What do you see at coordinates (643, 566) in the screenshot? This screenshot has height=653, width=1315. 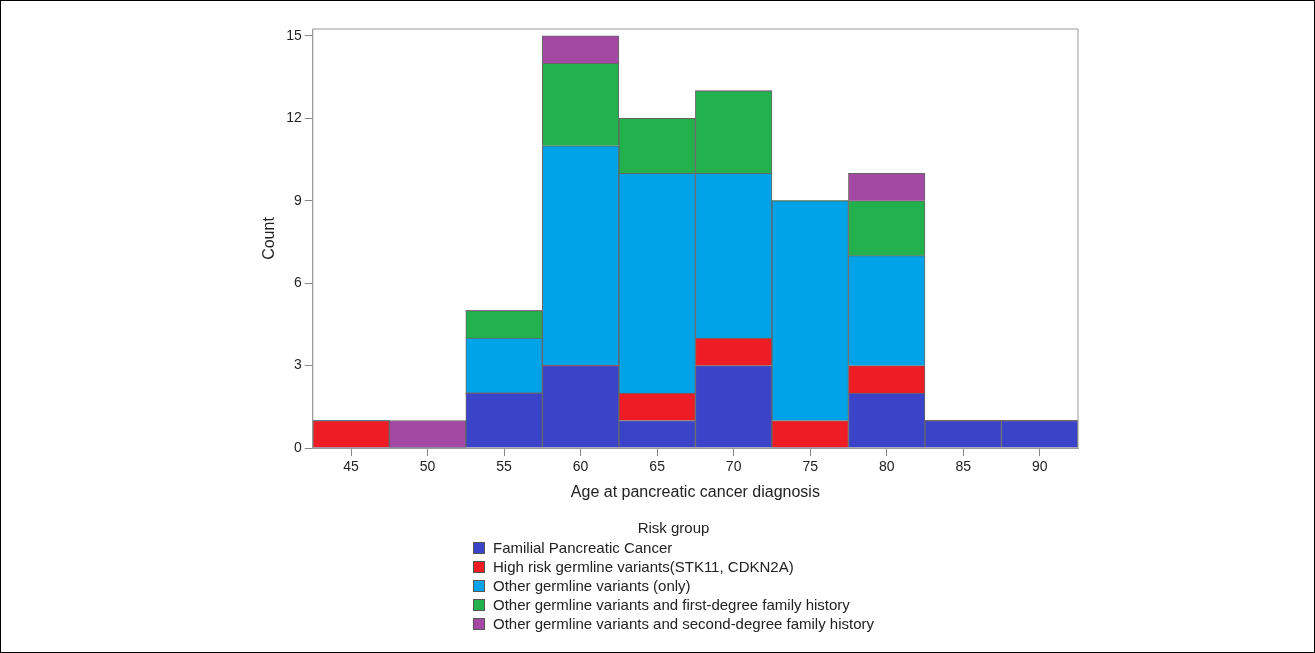 I see `legend-label: High risk germline variants(STK11, CDKN2A)` at bounding box center [643, 566].